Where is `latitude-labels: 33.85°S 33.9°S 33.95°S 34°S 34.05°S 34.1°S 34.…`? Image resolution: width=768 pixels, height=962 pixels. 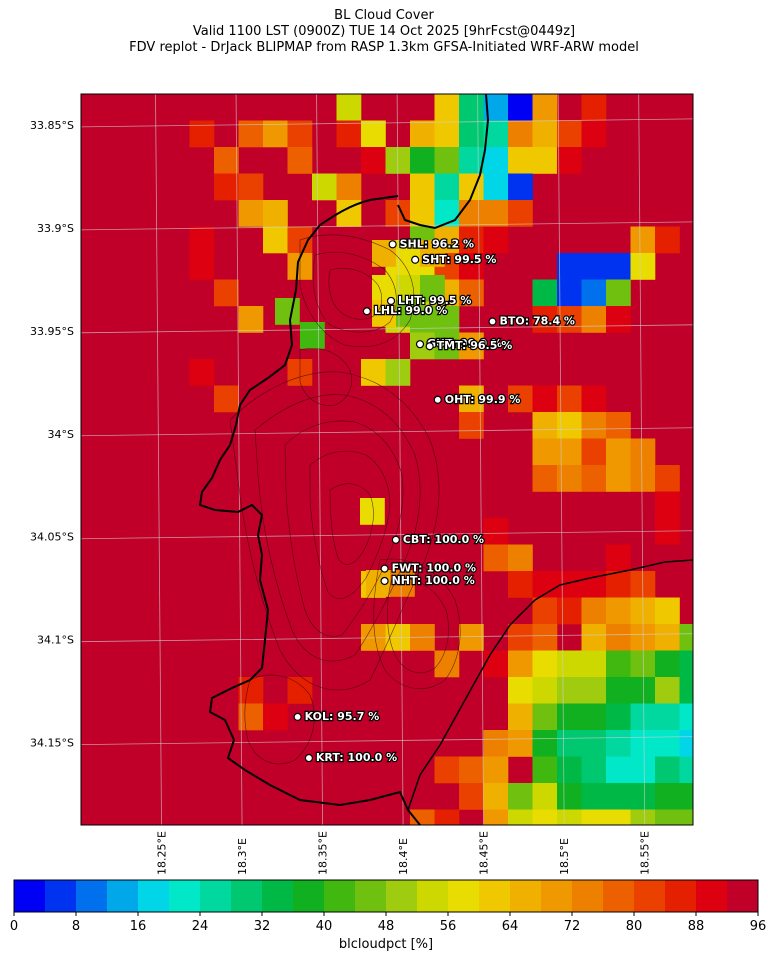 latitude-labels: 33.85°S 33.9°S 33.95°S 34°S 34.05°S 34.1°S 34.… is located at coordinates (52, 434).